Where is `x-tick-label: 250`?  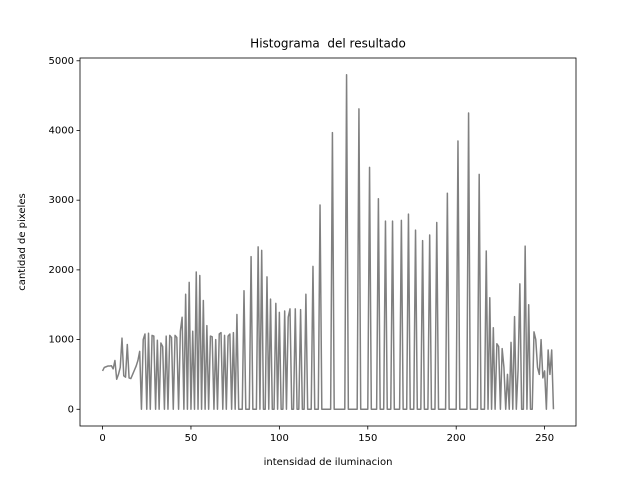 x-tick-label: 250 is located at coordinates (544, 438).